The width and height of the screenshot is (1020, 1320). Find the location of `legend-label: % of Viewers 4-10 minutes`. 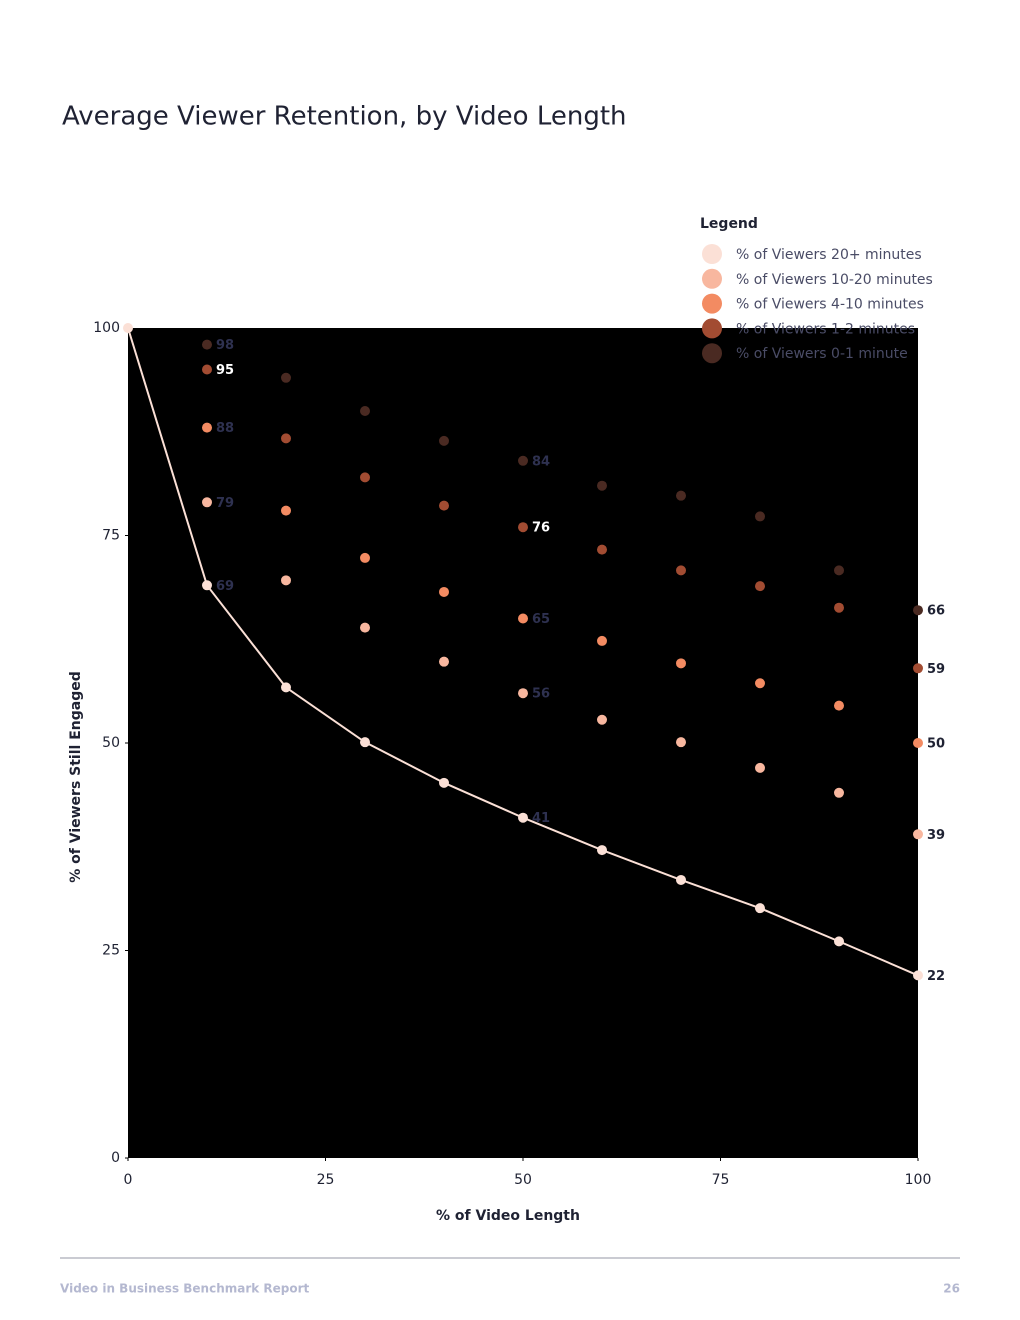

legend-label: % of Viewers 4-10 minutes is located at coordinates (830, 305).